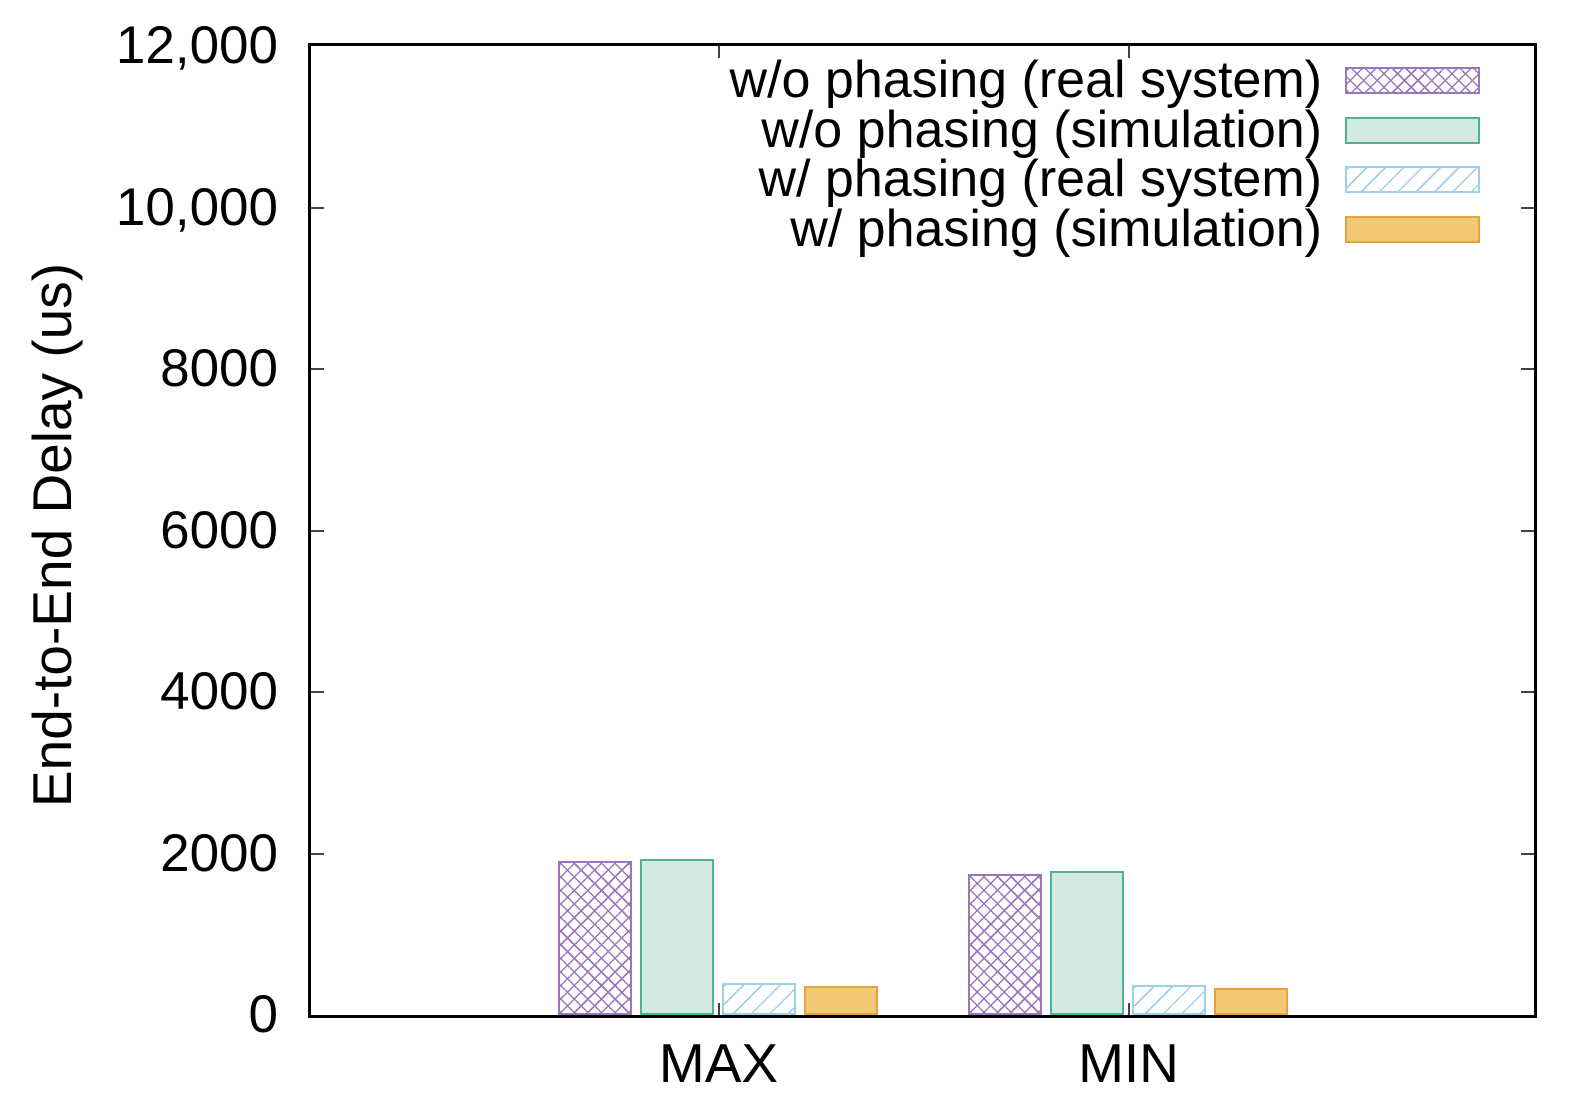  Describe the element at coordinates (1041, 129) in the screenshot. I see `legend-label: w/o phasing (simulation)` at that location.